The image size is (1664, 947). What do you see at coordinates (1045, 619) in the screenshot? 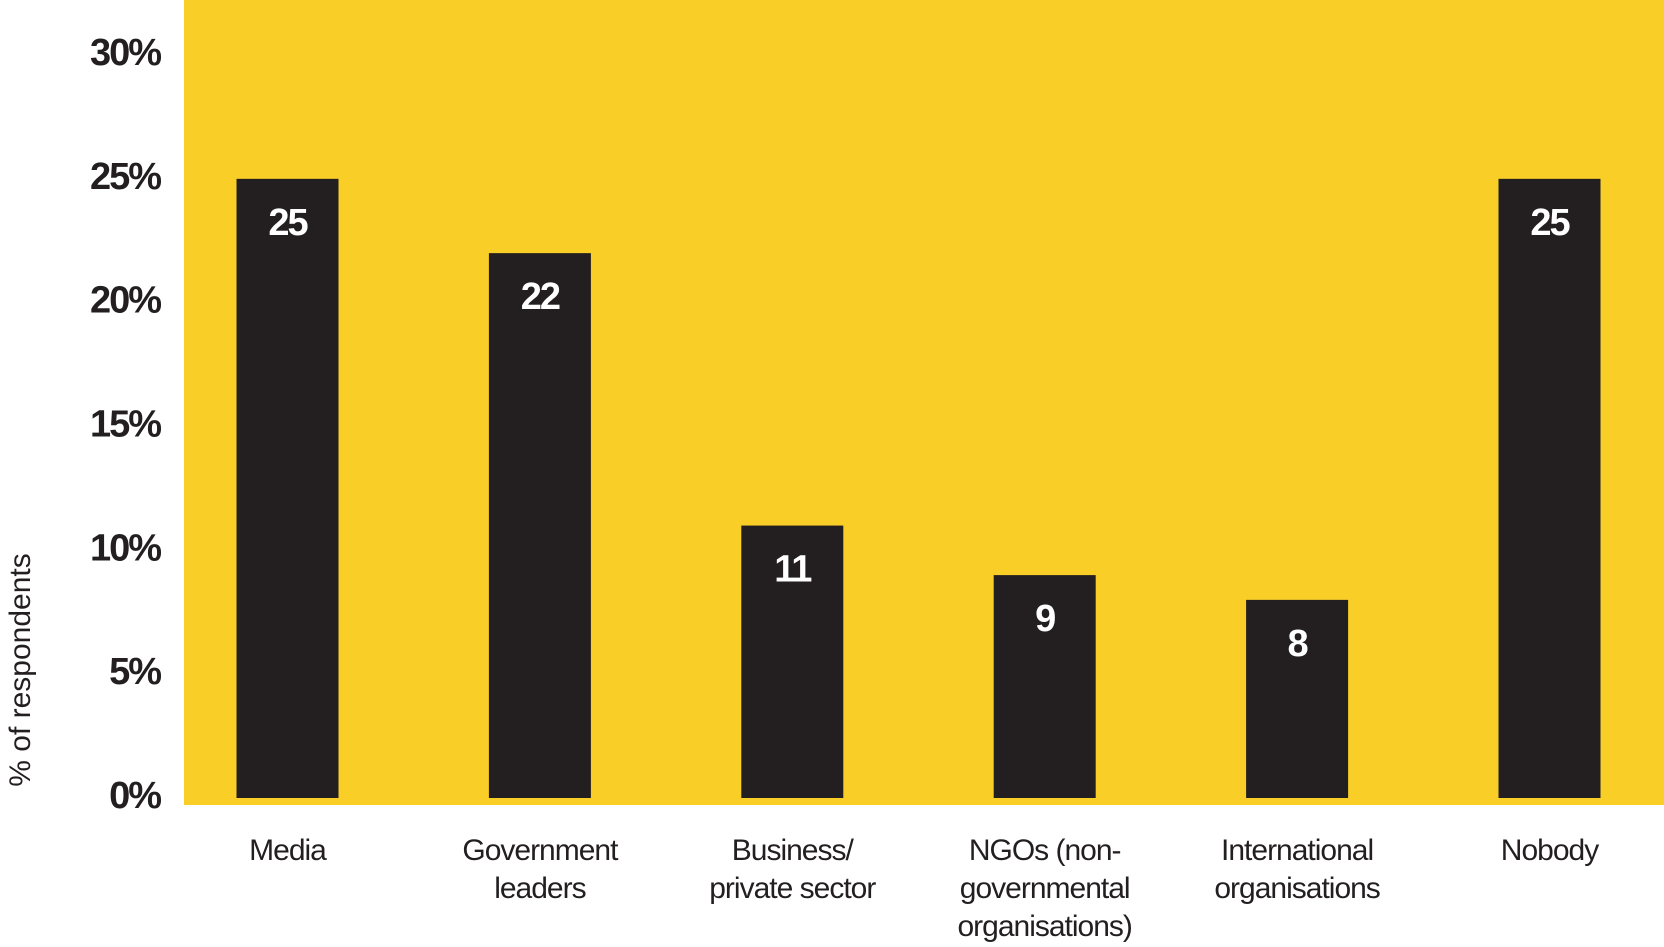
I see `data-label: 9` at bounding box center [1045, 619].